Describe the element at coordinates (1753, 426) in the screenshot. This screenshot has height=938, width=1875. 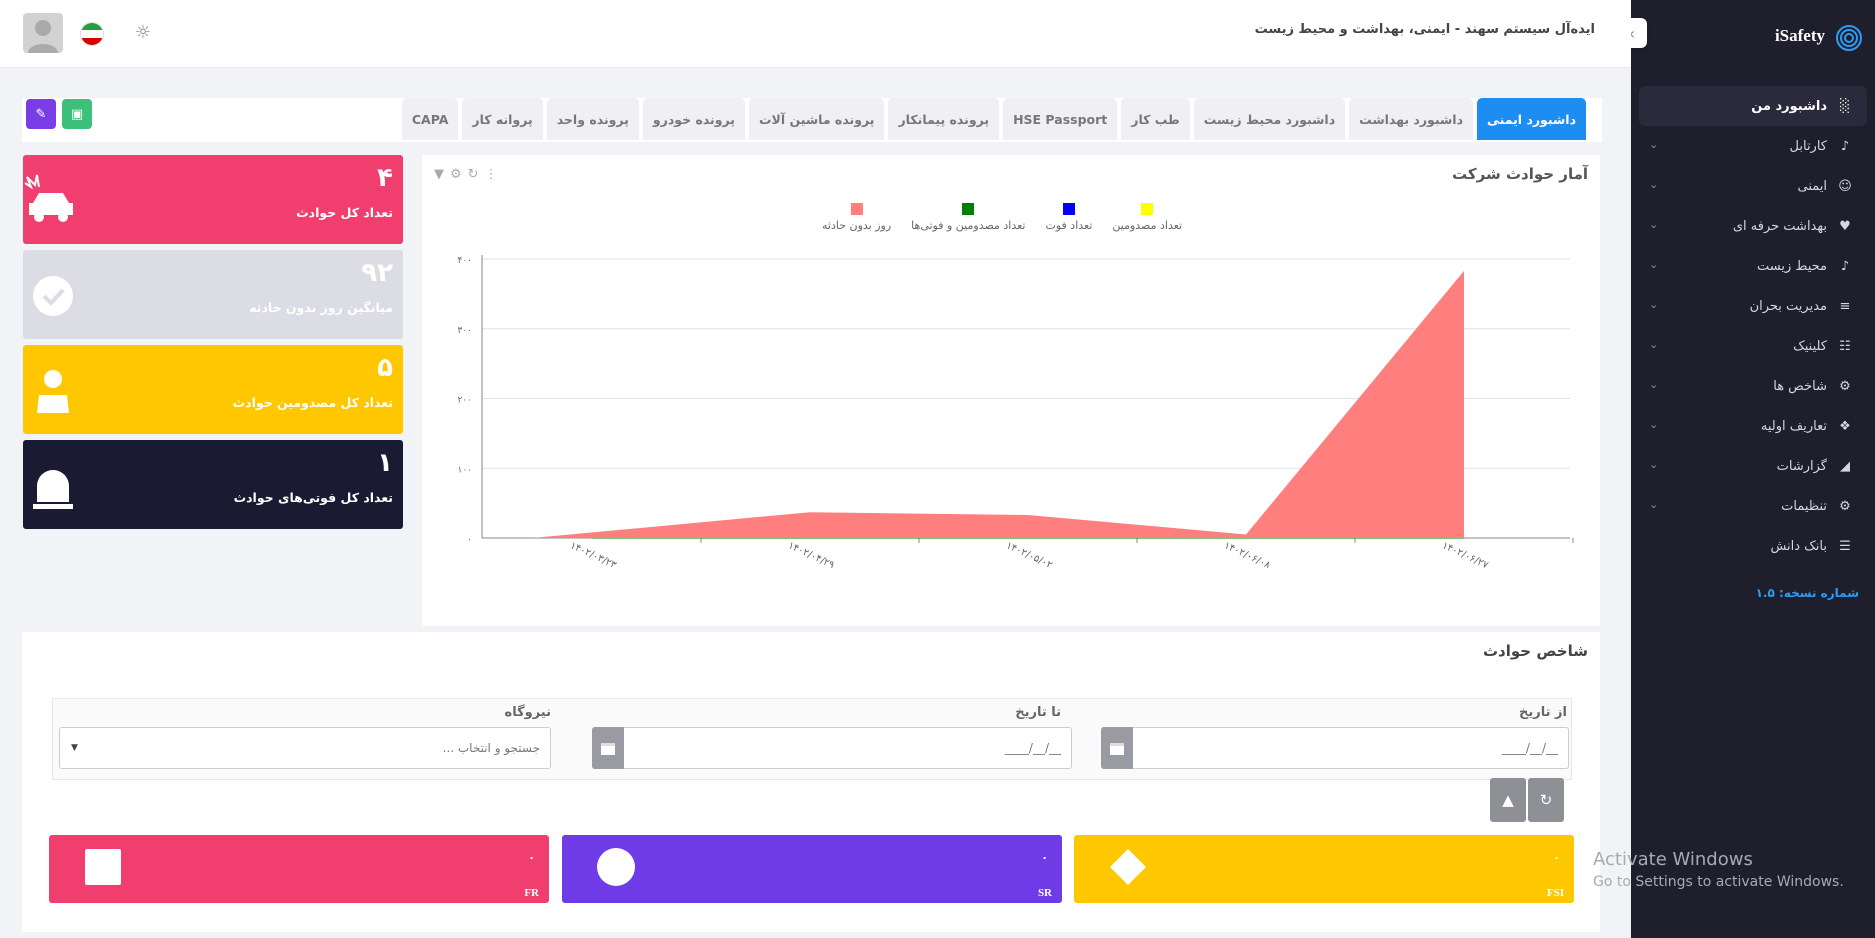
I see `sidebar-item: ❖ تعاریف اولیه ⌄` at that location.